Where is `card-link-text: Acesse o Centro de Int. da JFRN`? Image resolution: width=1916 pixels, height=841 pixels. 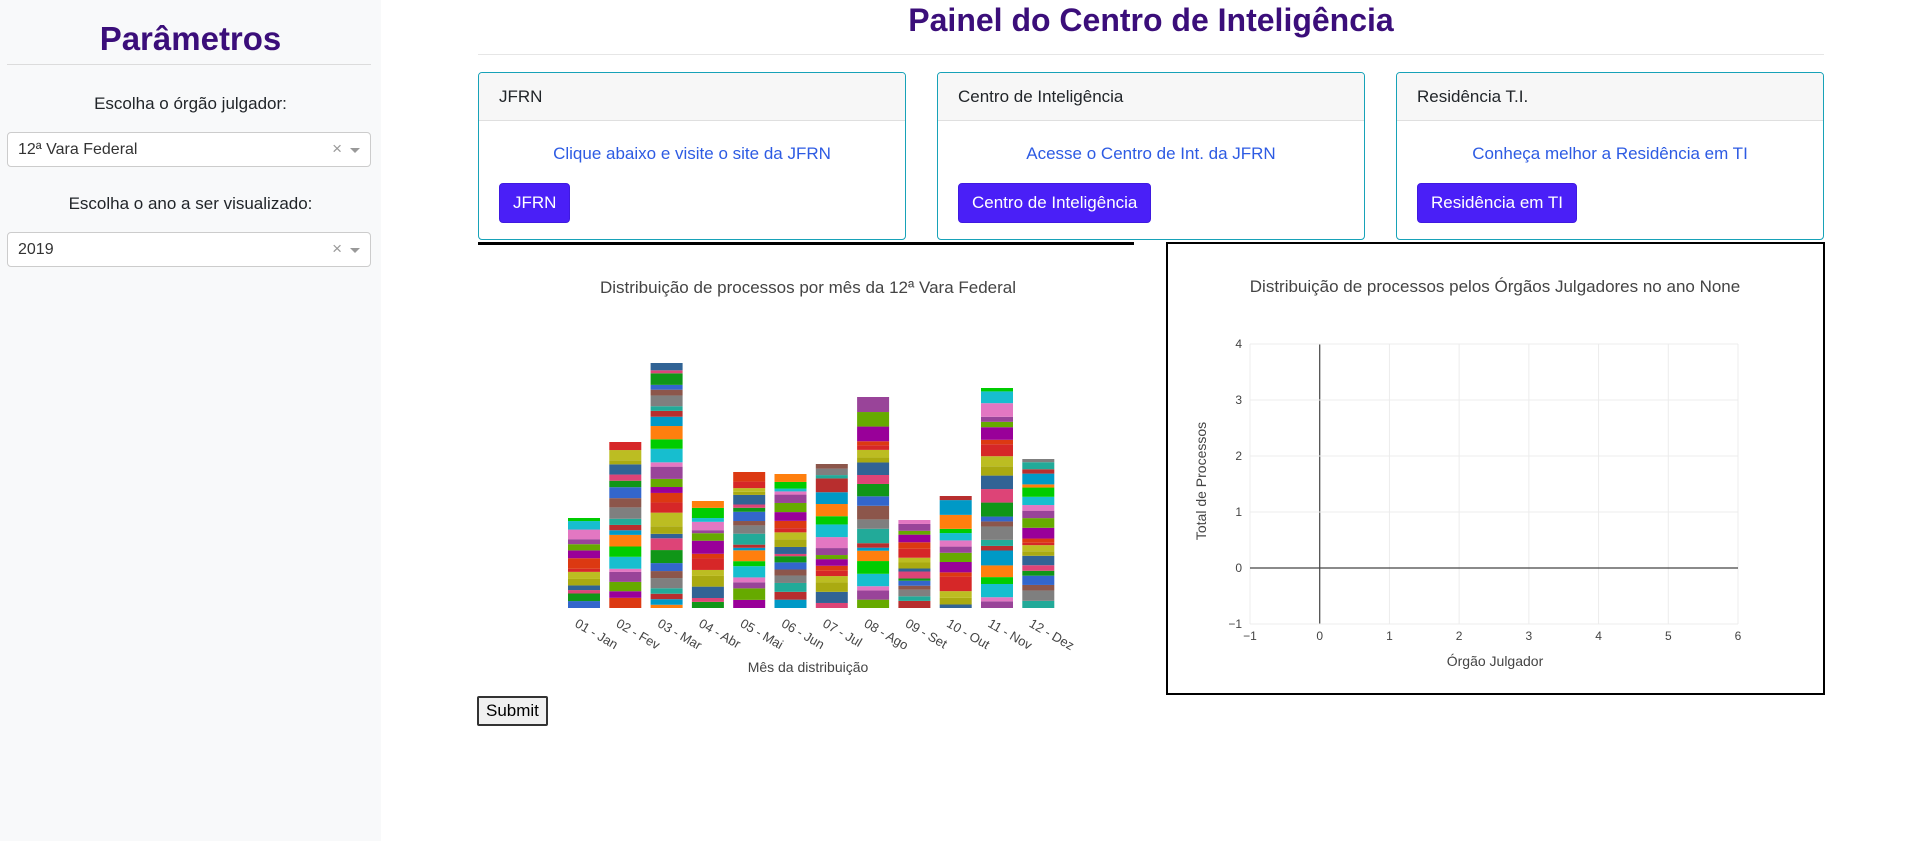
card-link-text: Acesse o Centro de Int. da JFRN is located at coordinates (1151, 153).